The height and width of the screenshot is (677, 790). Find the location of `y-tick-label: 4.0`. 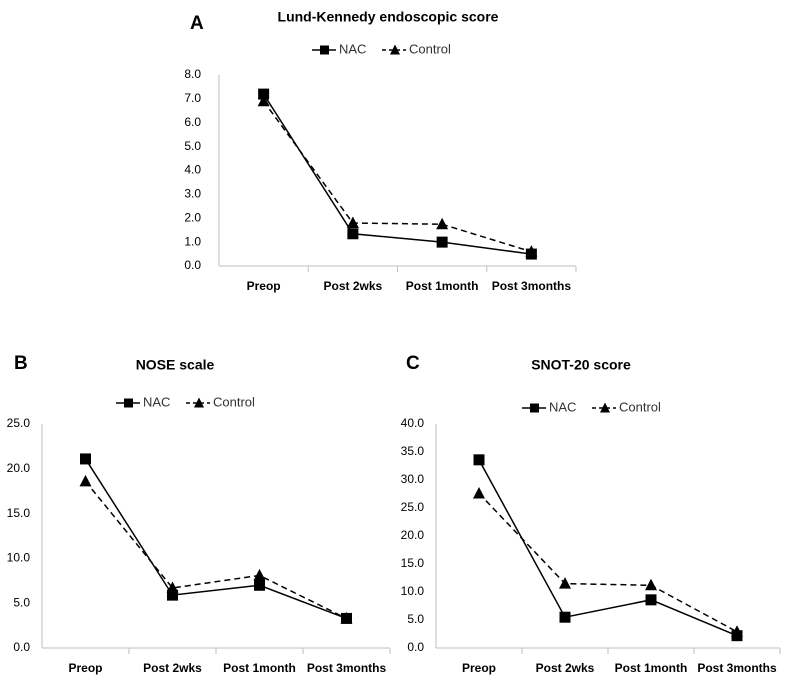

y-tick-label: 4.0 is located at coordinates (192, 170).